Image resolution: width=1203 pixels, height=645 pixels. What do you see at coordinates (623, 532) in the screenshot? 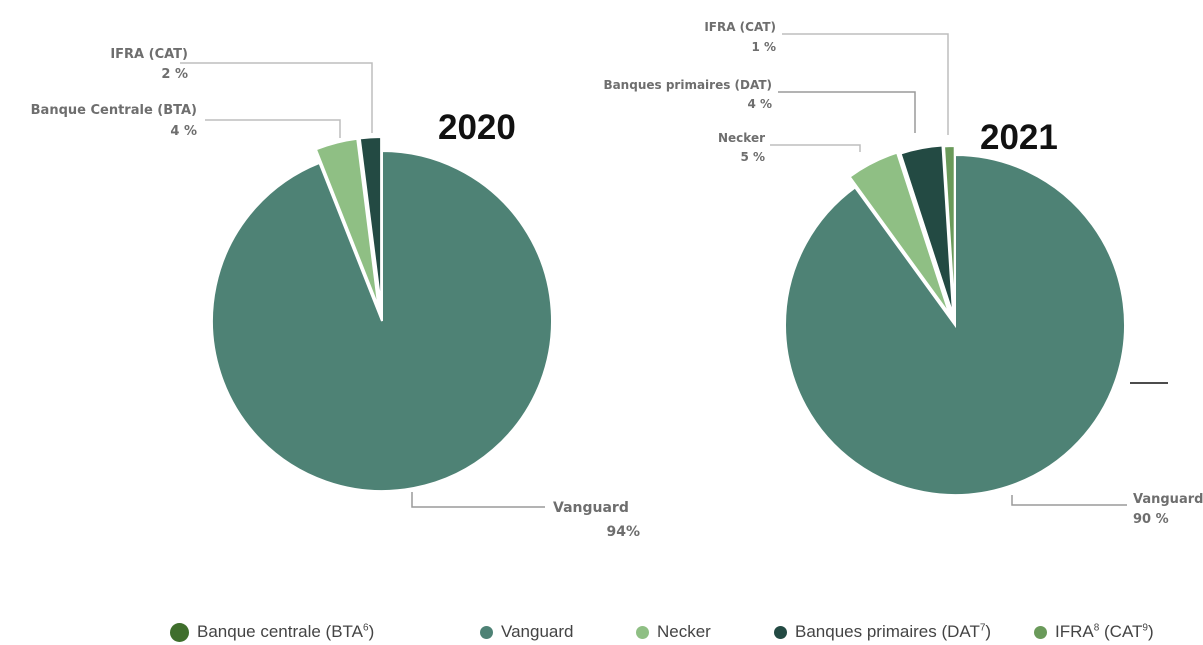
I see `slice-value-2020-vanguard: 94%` at bounding box center [623, 532].